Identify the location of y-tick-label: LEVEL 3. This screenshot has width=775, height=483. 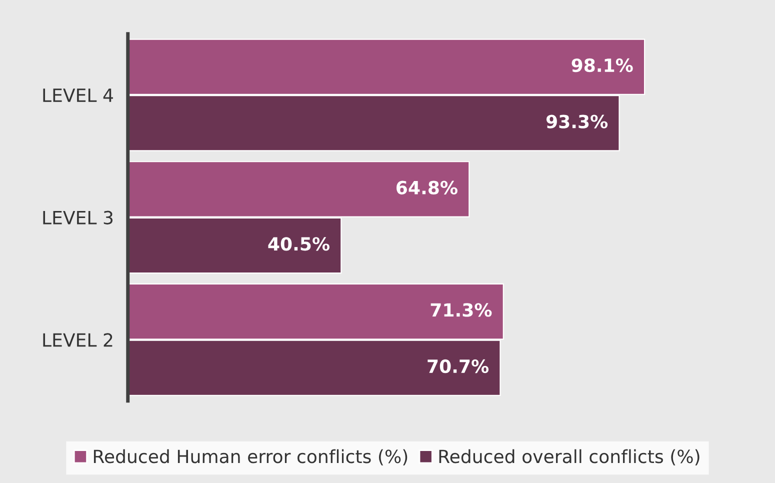
(78, 217).